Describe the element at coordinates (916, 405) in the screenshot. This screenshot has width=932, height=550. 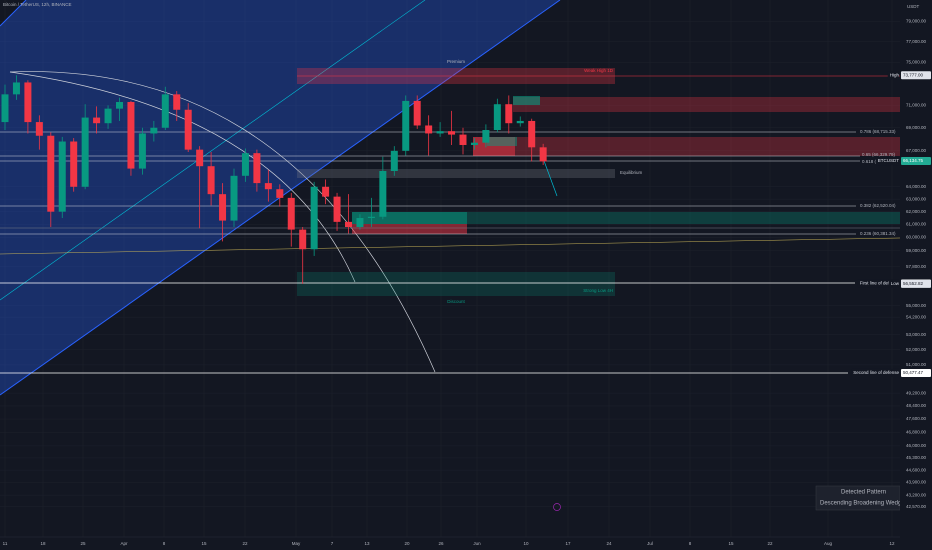
I see `y-tick-label: 48,400.00` at that location.